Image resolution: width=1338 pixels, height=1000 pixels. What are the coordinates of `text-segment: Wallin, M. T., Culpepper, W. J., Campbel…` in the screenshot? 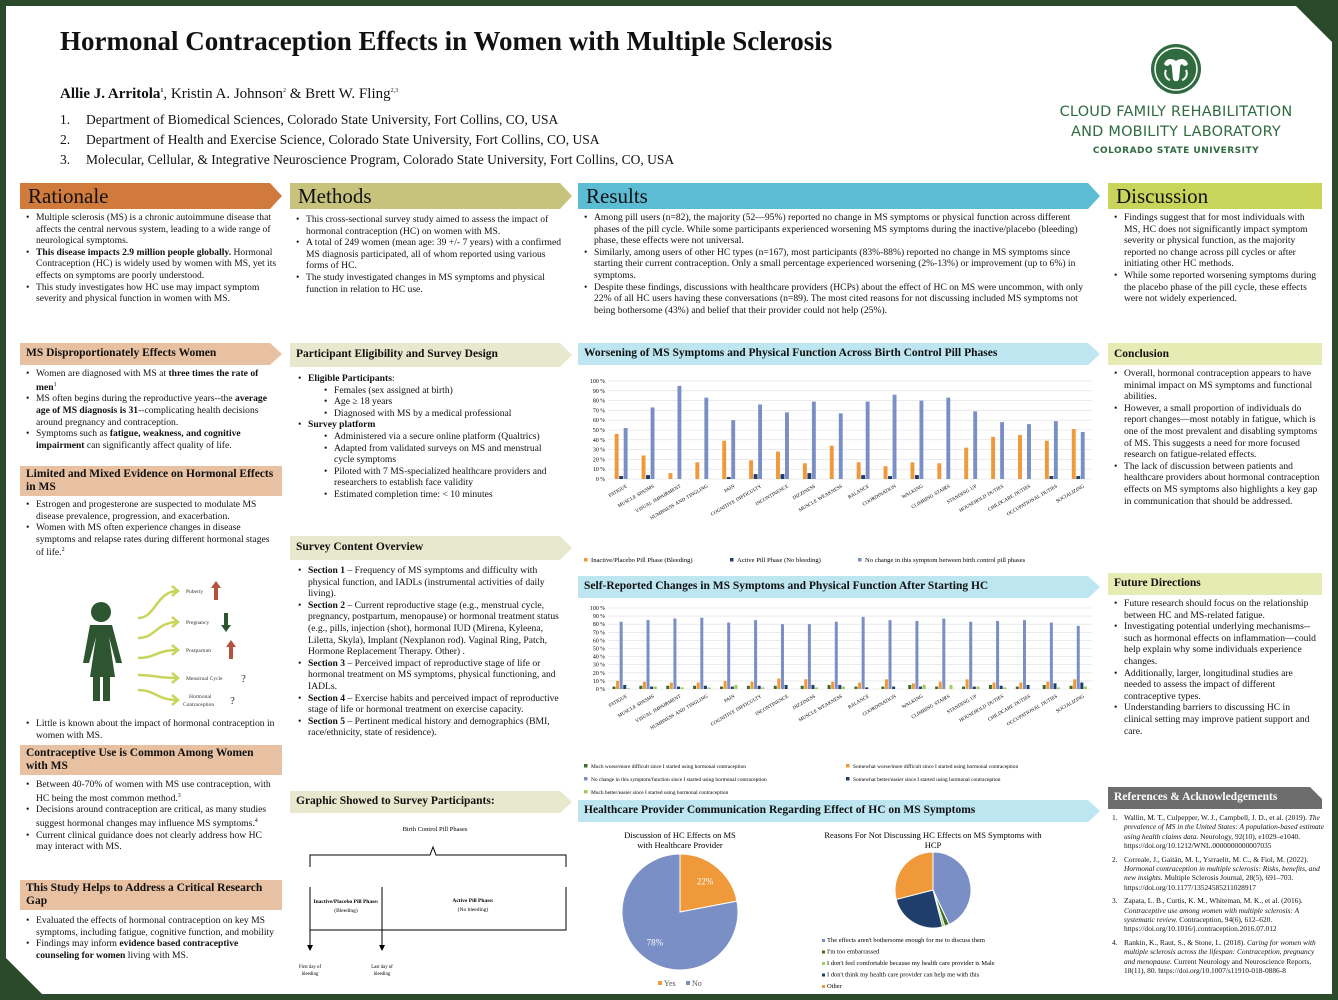 It's located at (1216, 817).